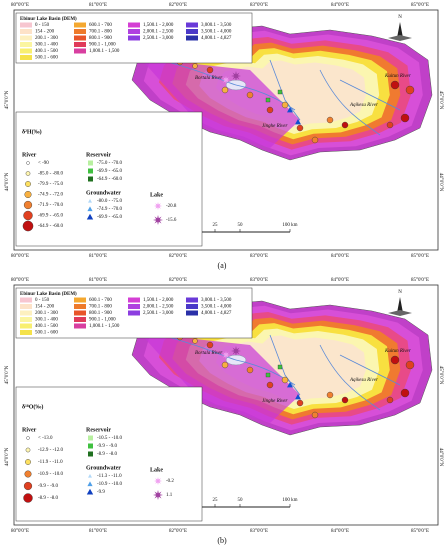 The image size is (444, 550). I want to click on reservoir-legend-label: -9.9 - -9.0, so click(107, 446).